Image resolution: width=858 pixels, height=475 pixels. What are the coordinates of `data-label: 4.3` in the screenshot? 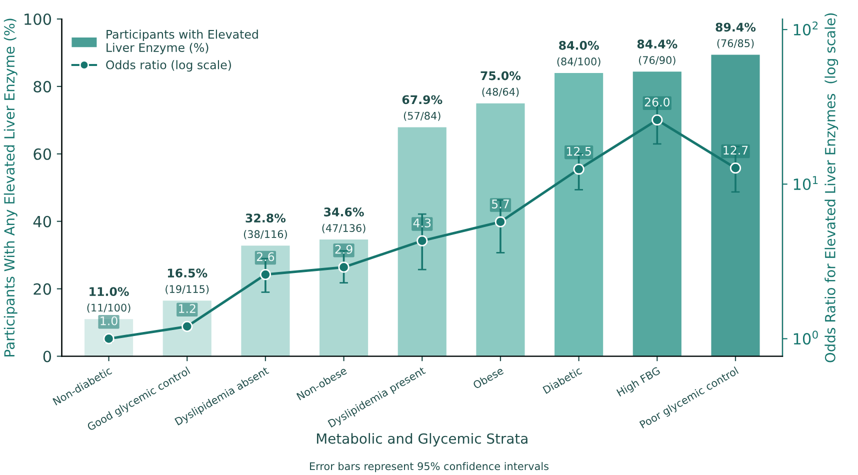 It's located at (422, 223).